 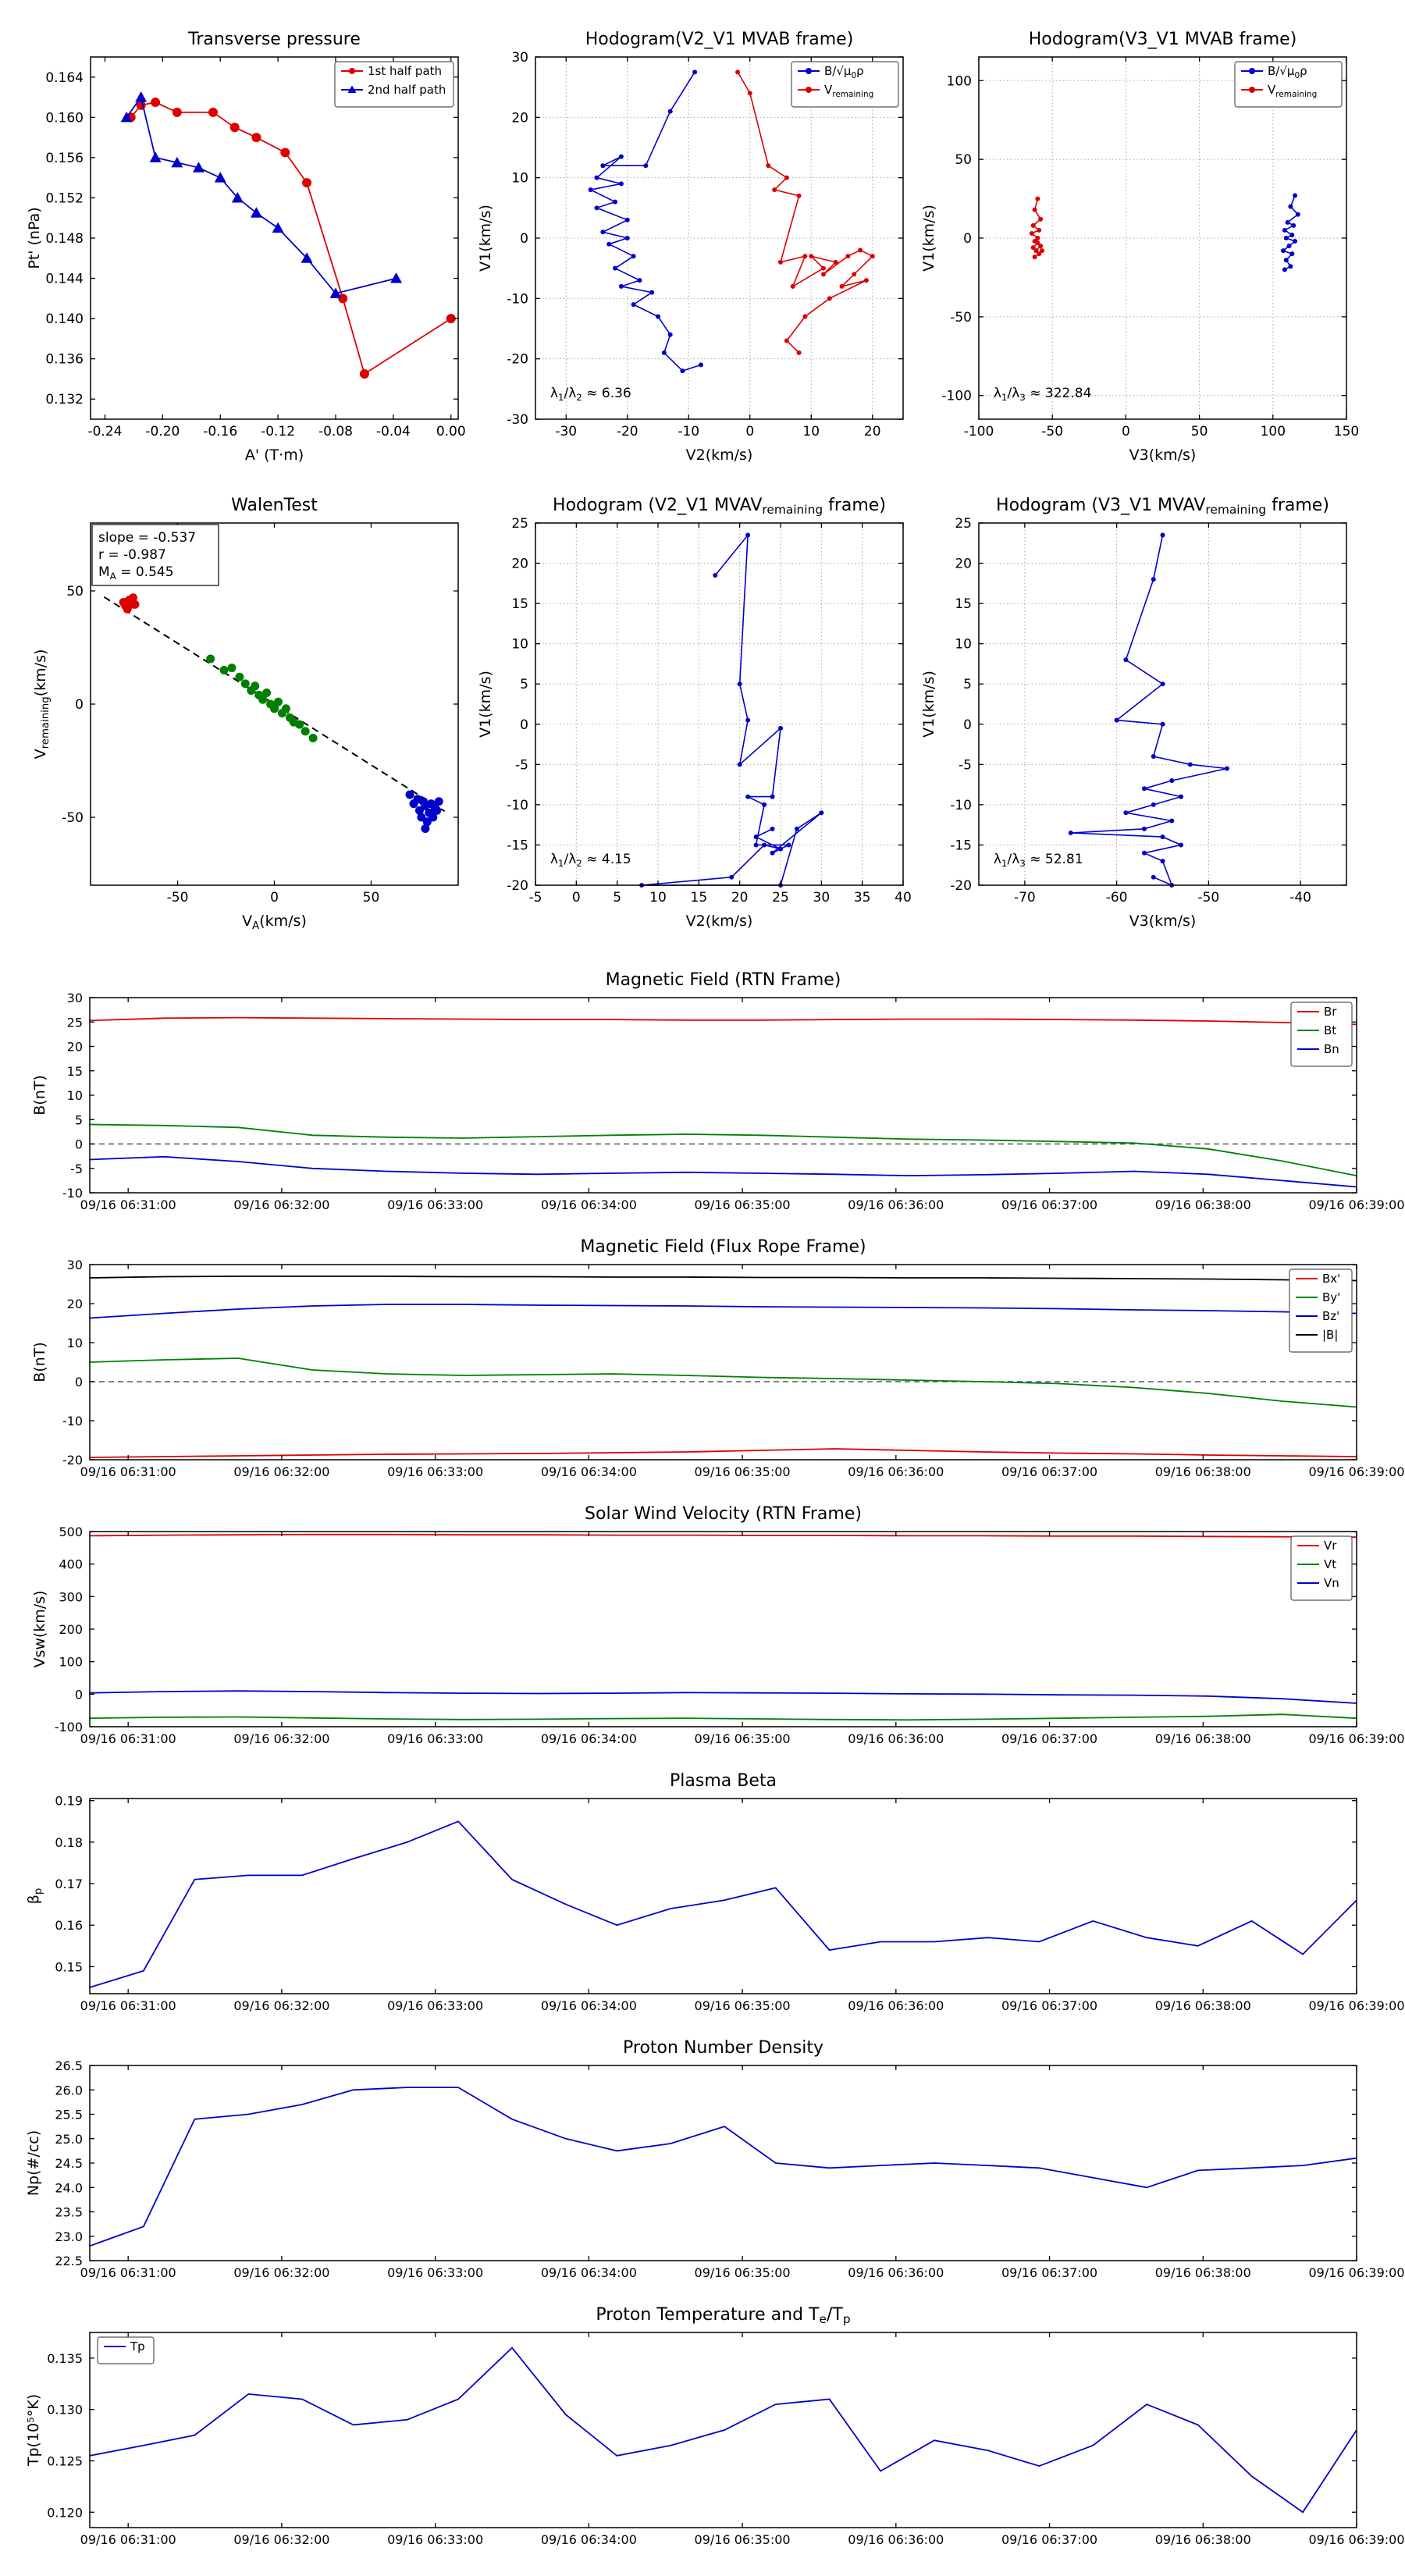 What do you see at coordinates (1038, 860) in the screenshot?
I see `lambda-ratio-annotation: λ1/λ3 ≈ 52.81` at bounding box center [1038, 860].